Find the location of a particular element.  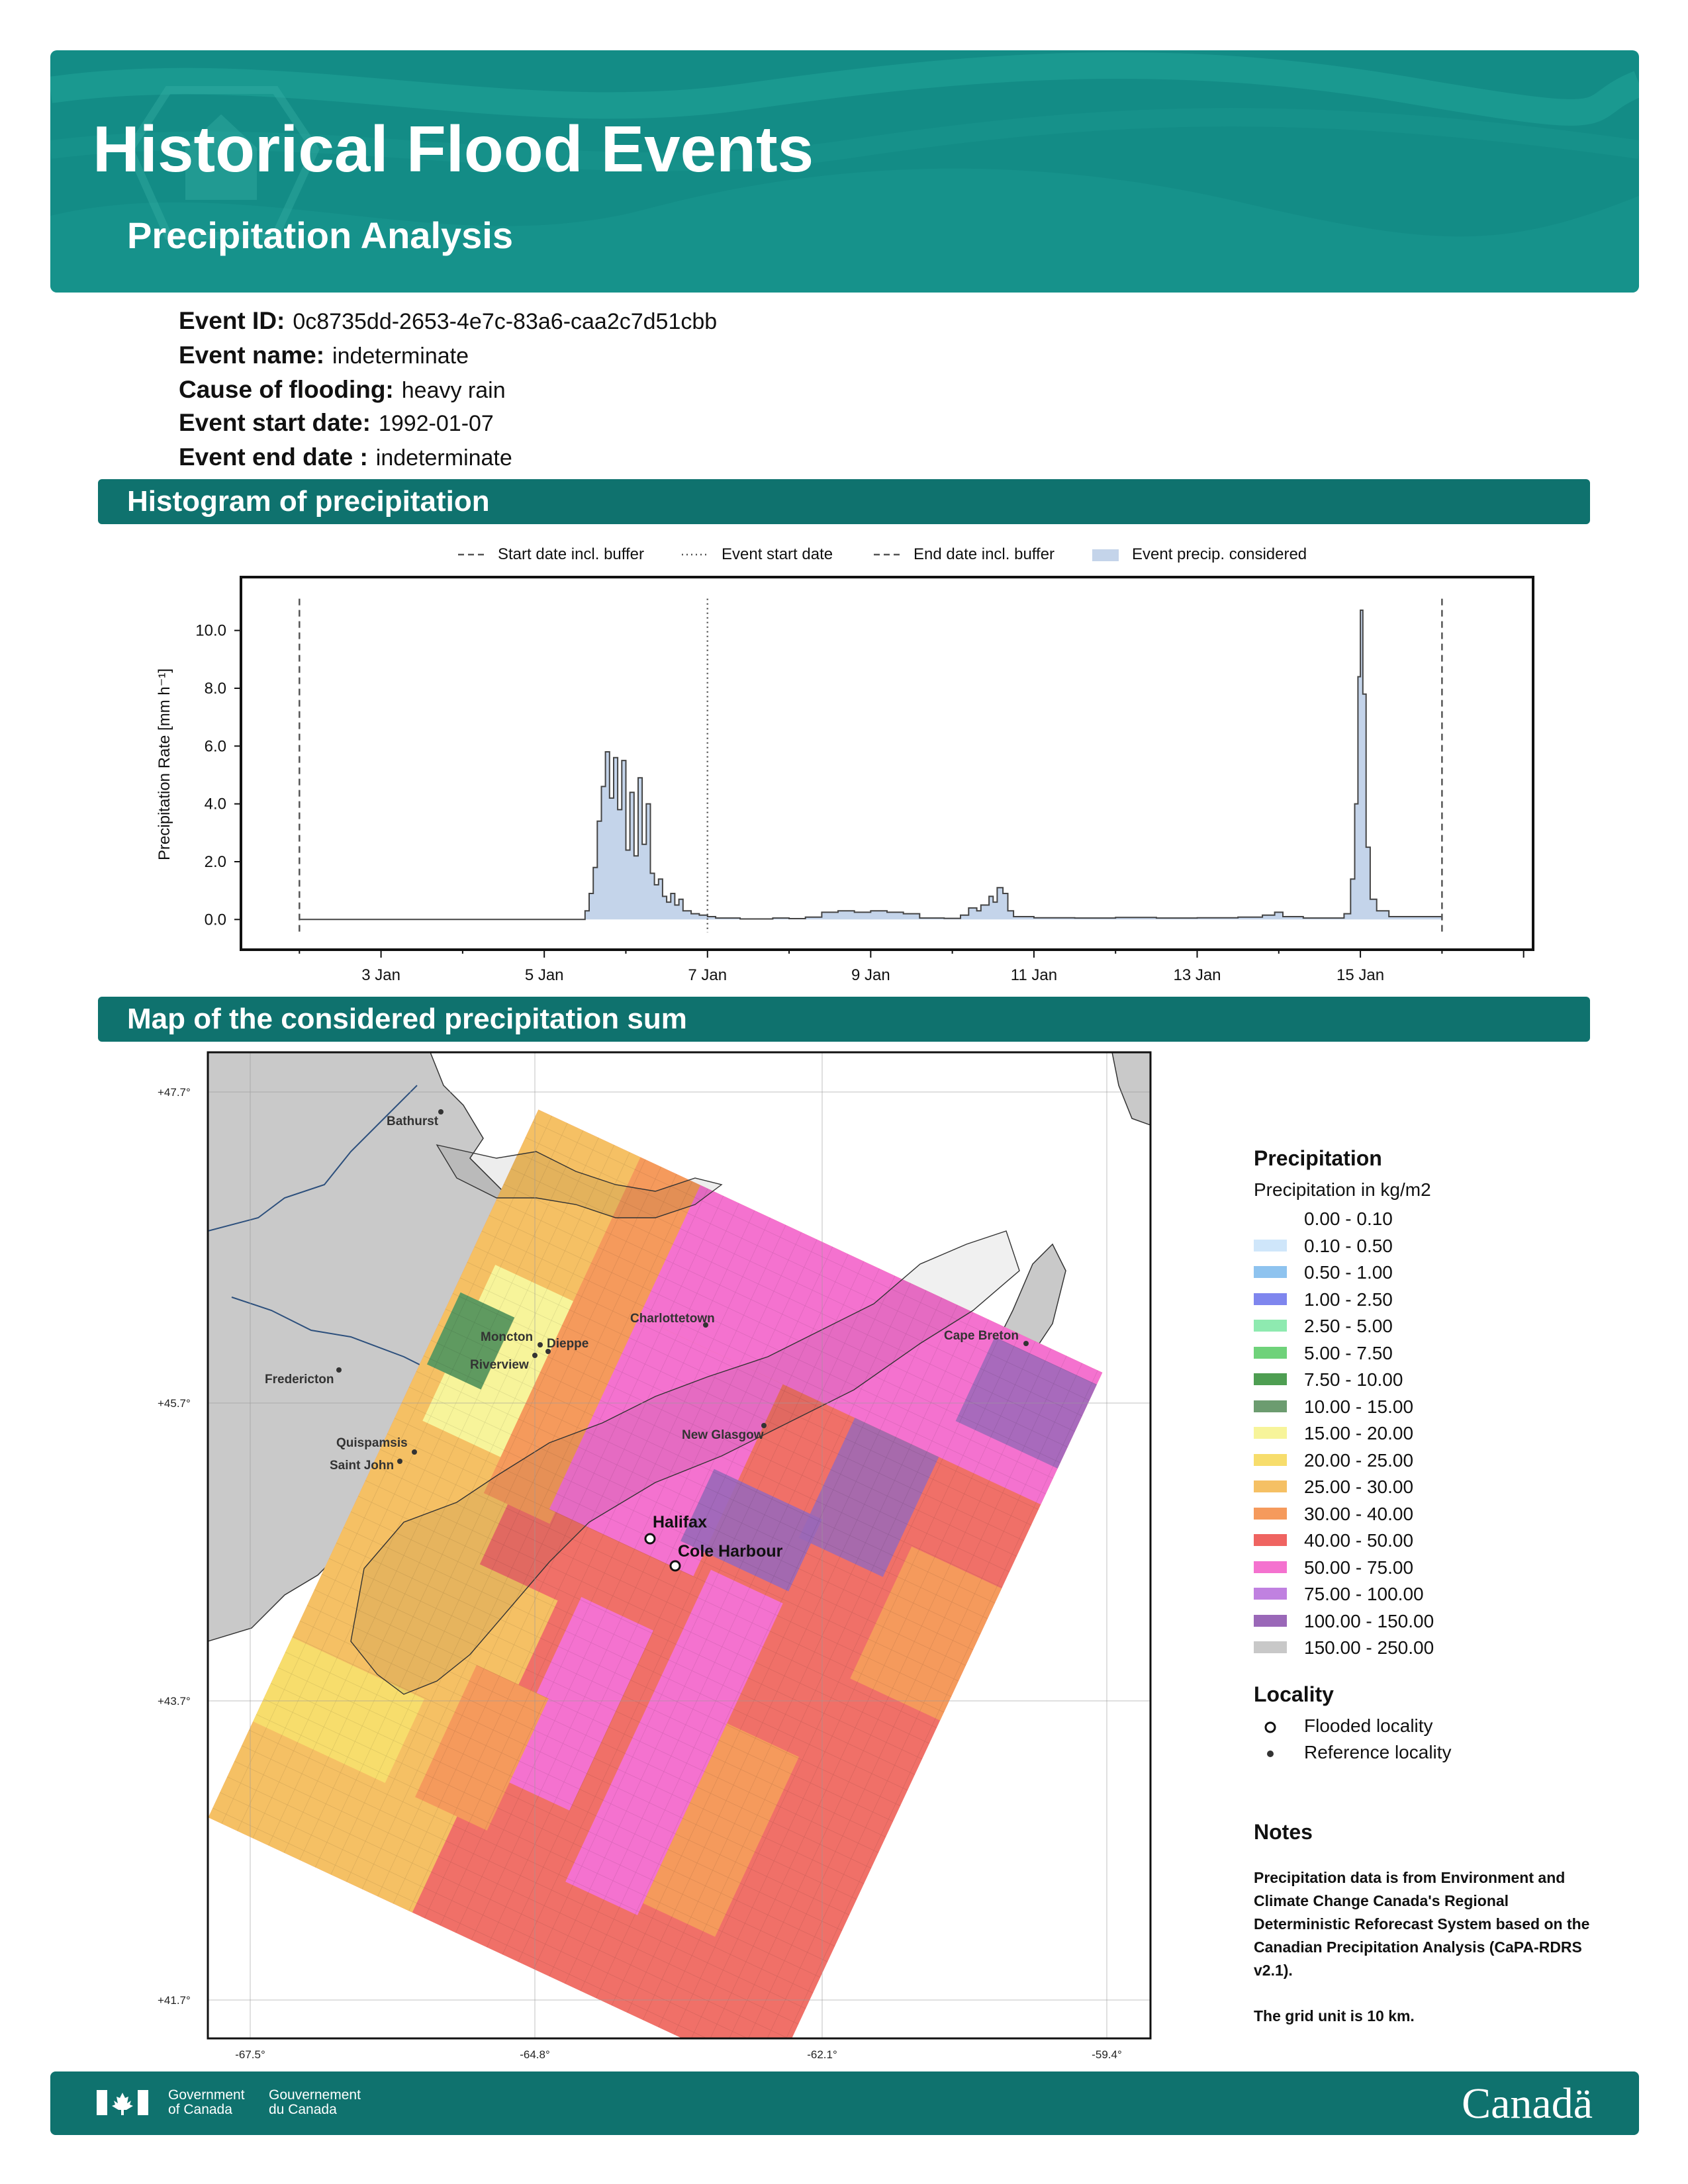

legend-reference-label: Reference locality is located at coordinates (1378, 1752).